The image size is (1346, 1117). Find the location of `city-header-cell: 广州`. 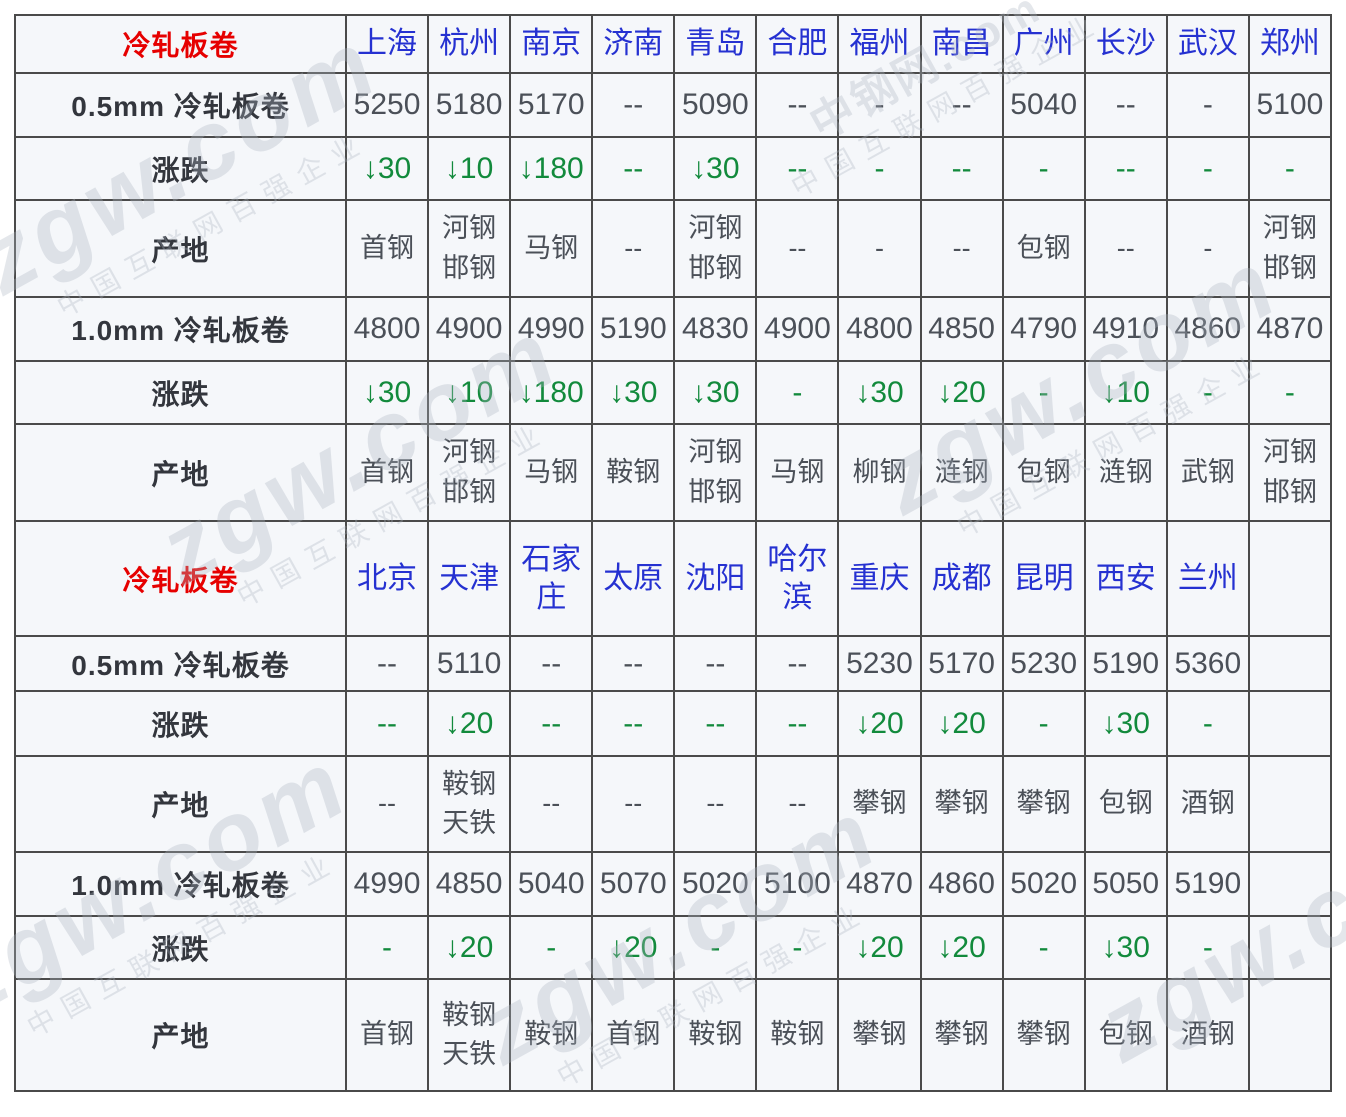

city-header-cell: 广州 is located at coordinates (1043, 44).